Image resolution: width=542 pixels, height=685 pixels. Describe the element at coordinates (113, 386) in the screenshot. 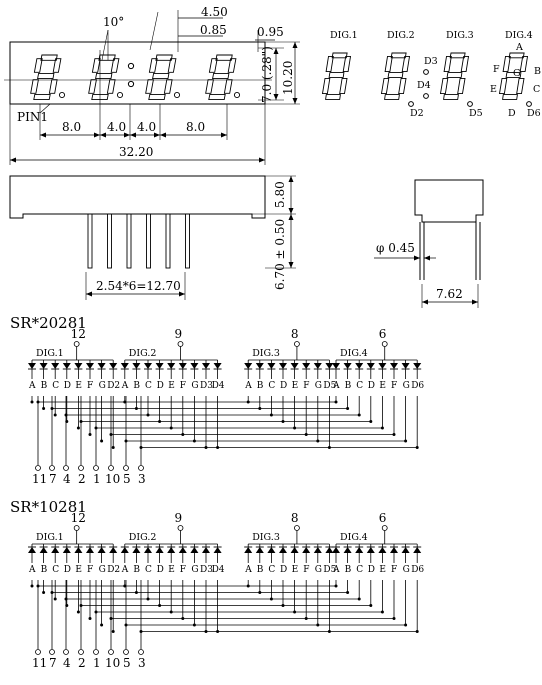

I see `segment-label: D2` at that location.